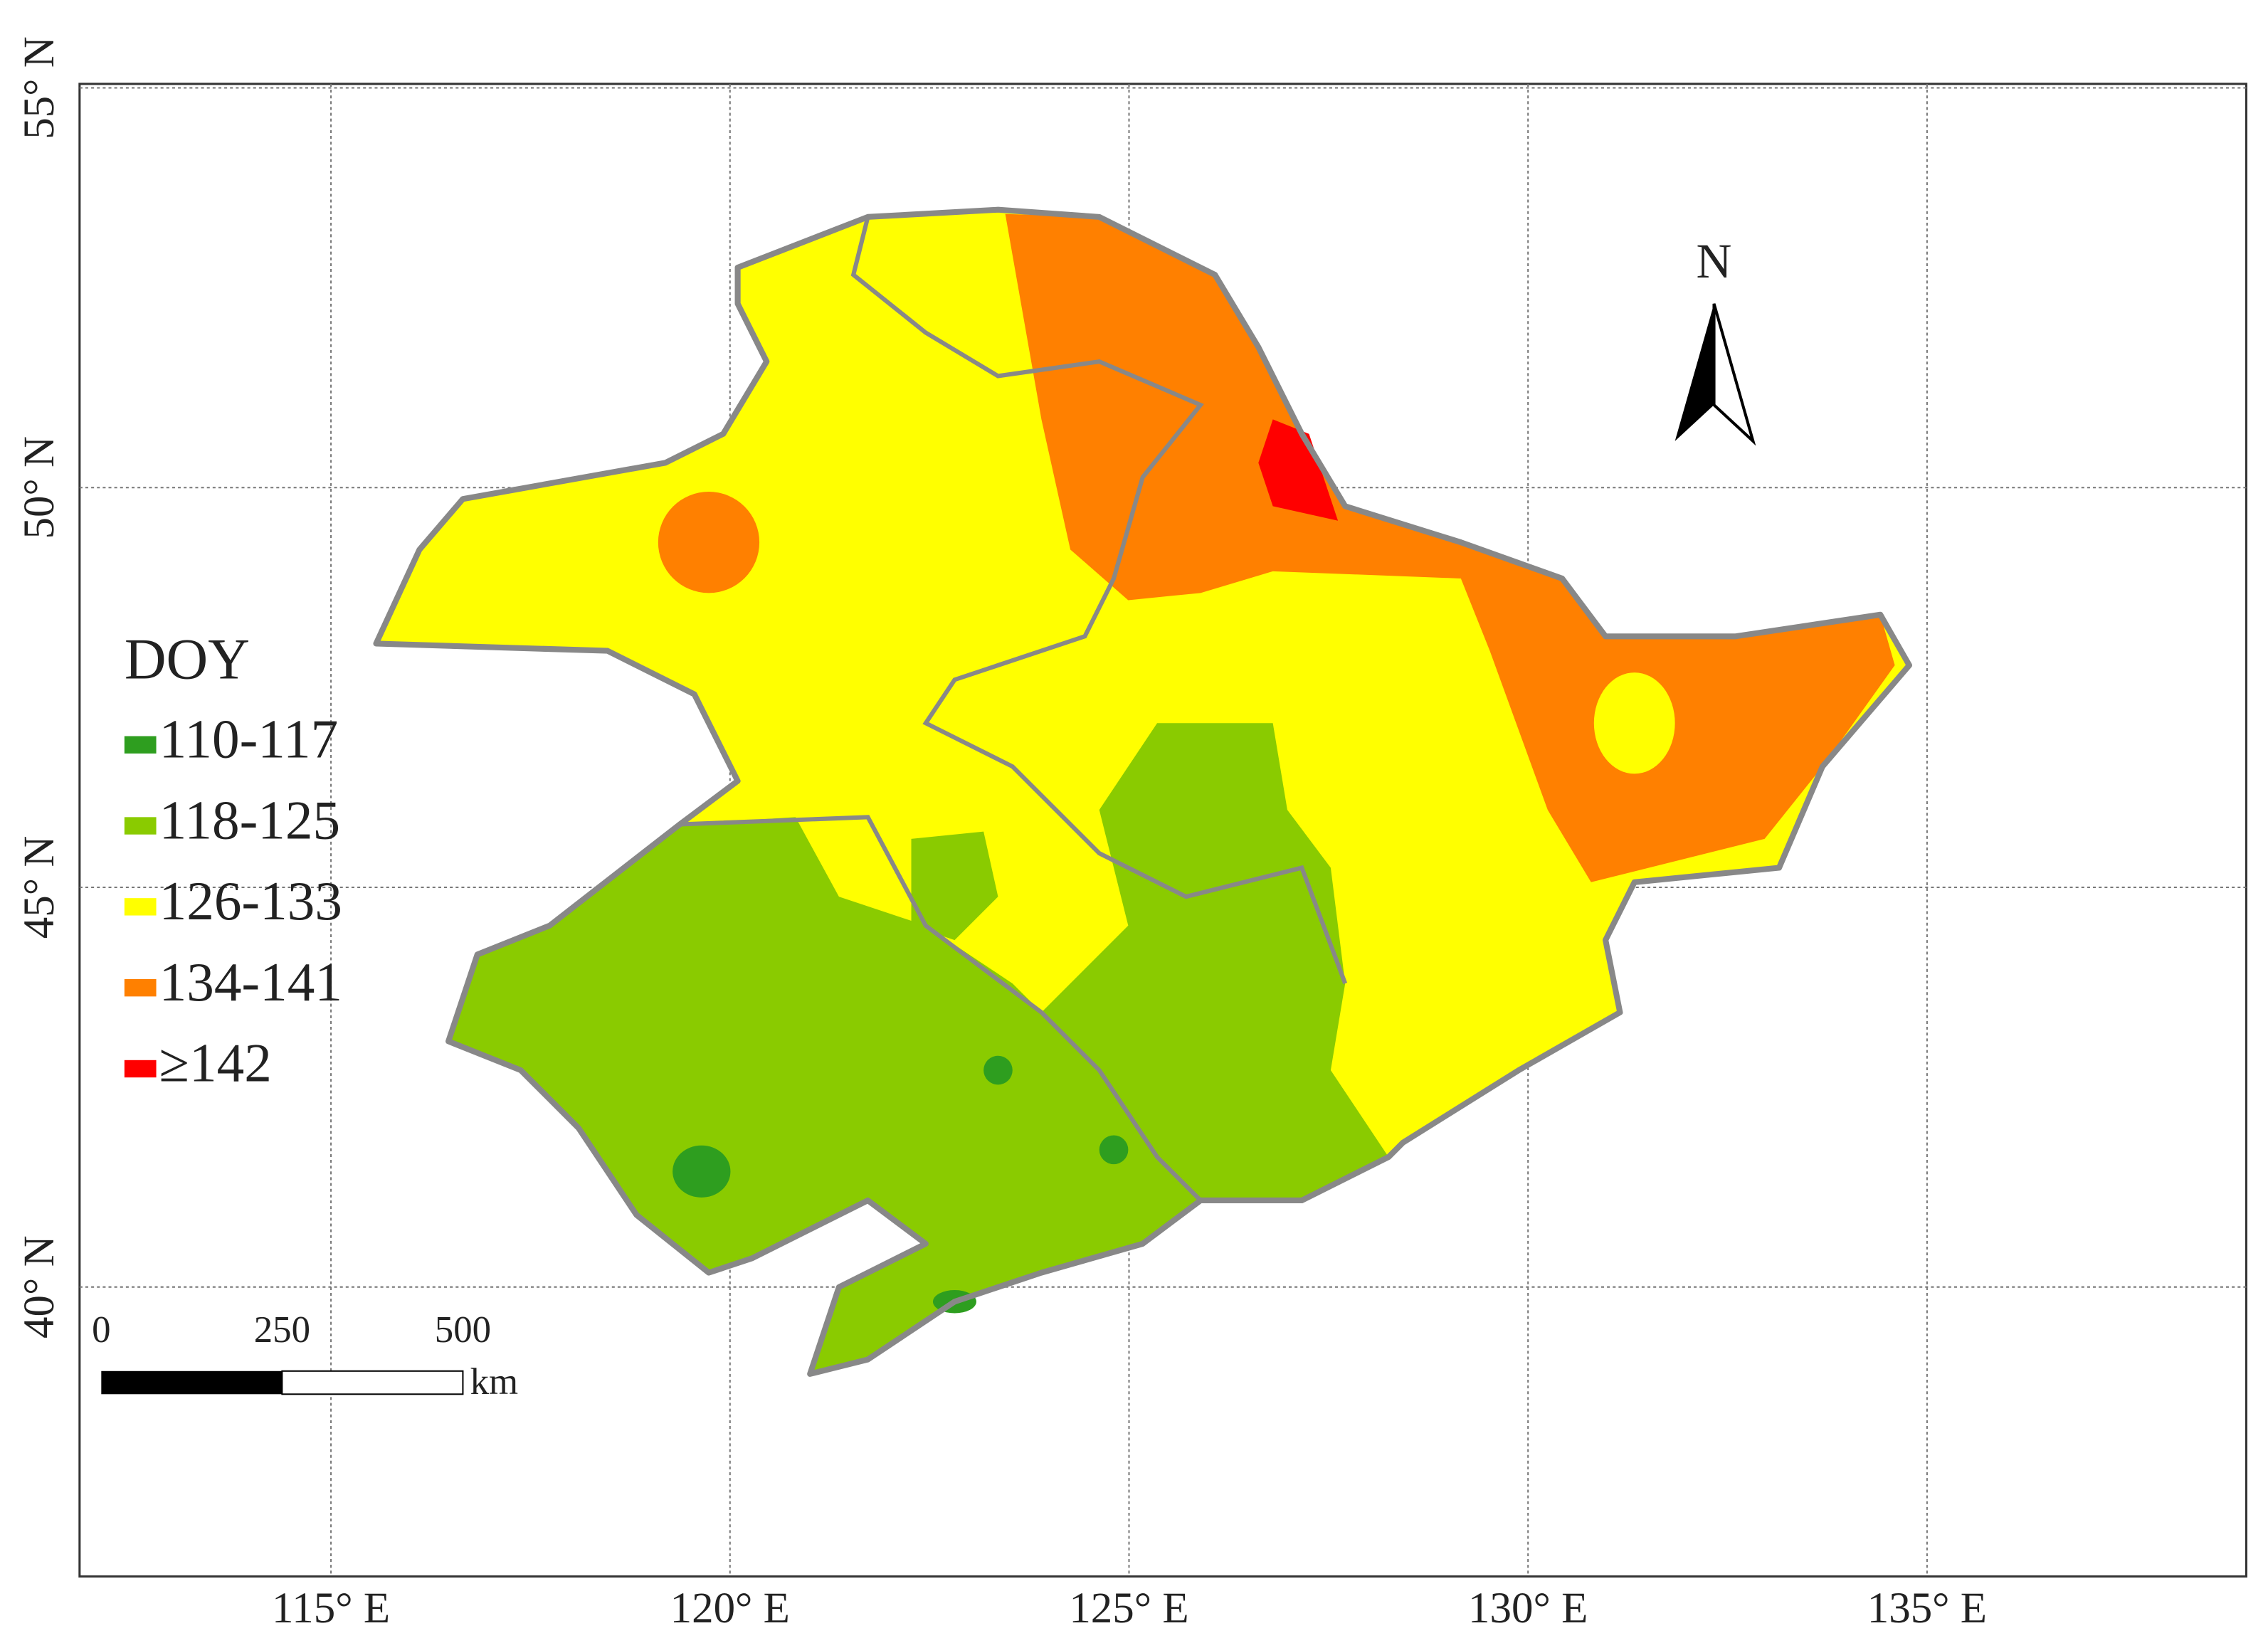 This screenshot has width=2268, height=1648. What do you see at coordinates (250, 900) in the screenshot?
I see `legend-label: 126-133` at bounding box center [250, 900].